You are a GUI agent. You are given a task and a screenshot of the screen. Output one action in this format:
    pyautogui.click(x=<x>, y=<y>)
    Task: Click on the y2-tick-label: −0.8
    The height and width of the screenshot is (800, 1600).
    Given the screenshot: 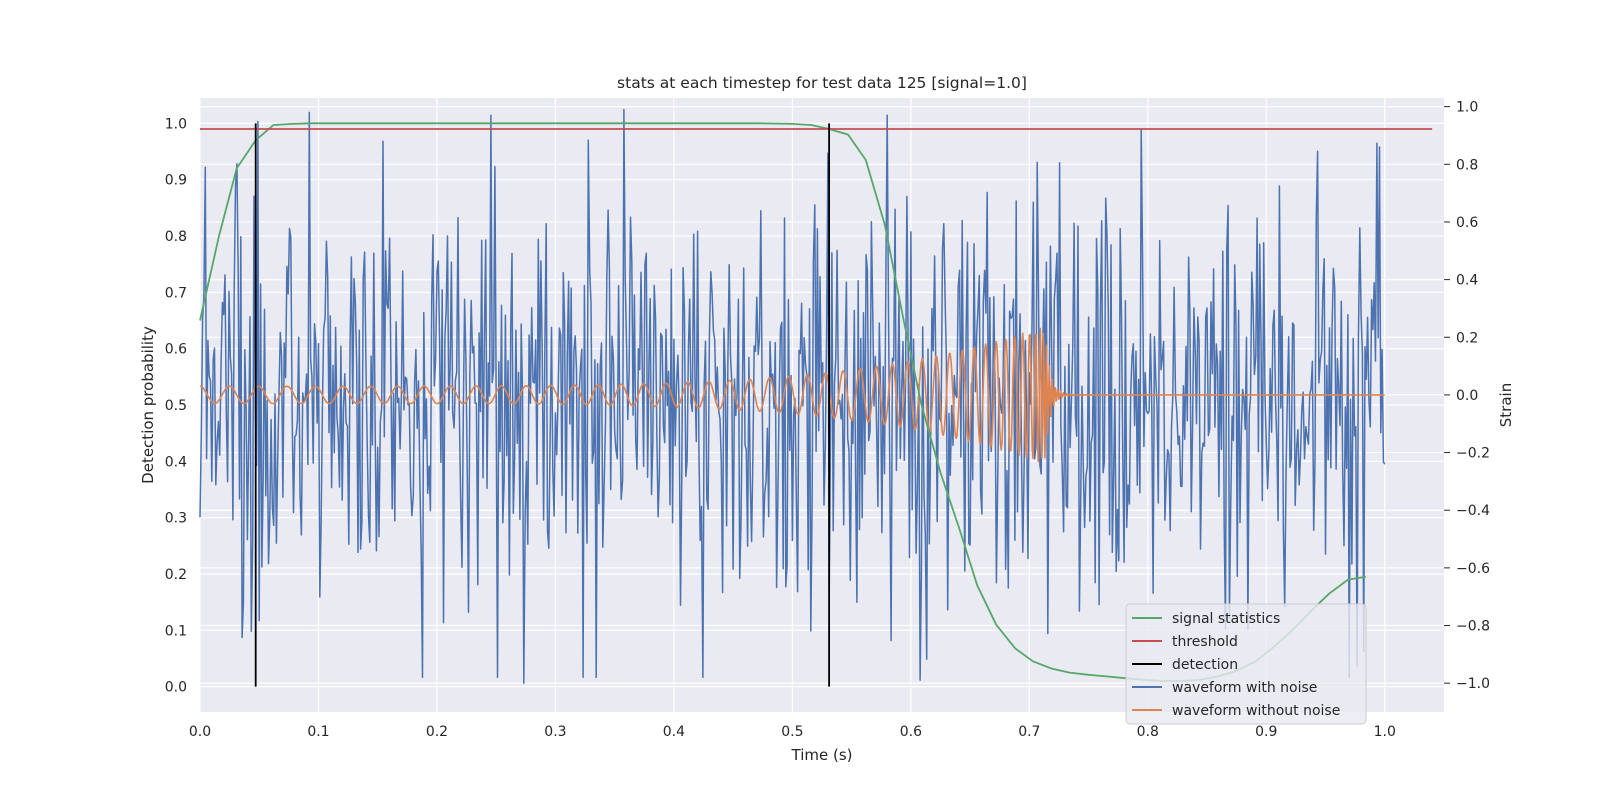 What is the action you would take?
    pyautogui.click(x=1473, y=627)
    